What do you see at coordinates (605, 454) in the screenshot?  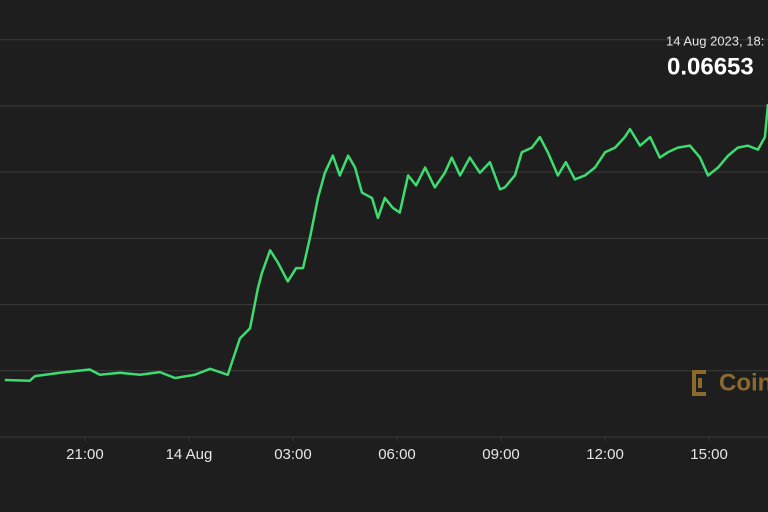 I see `x-tick-label: 12:00` at bounding box center [605, 454].